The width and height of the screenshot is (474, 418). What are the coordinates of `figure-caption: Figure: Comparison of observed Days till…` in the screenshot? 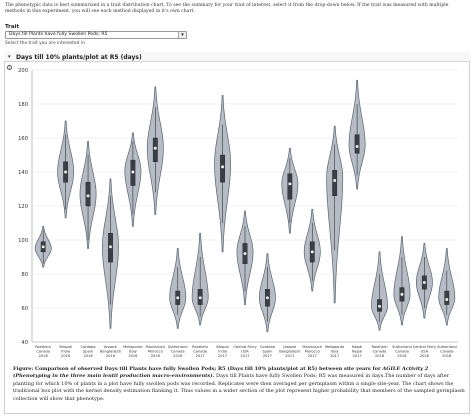 It's located at (239, 384).